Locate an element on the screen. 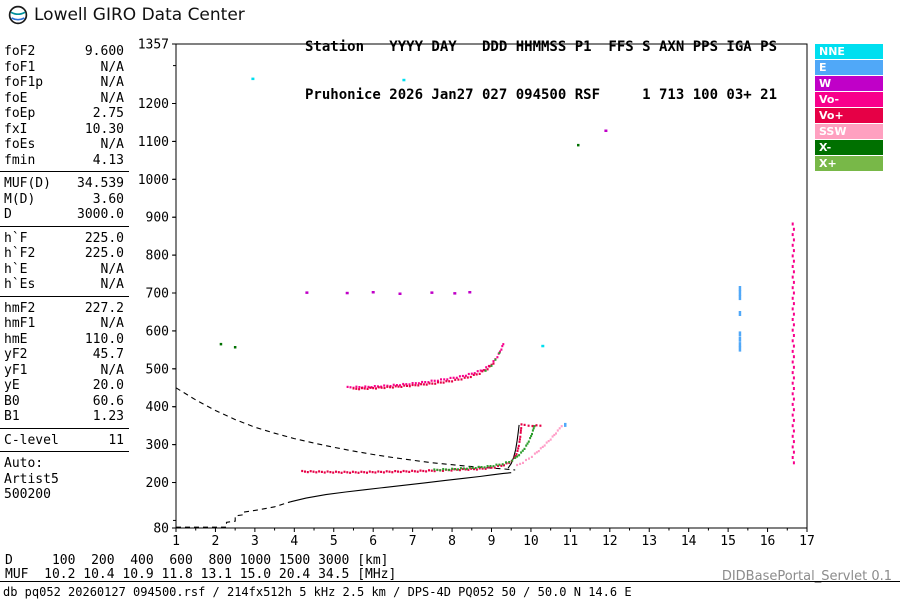  param-label: hmF2 is located at coordinates (20, 308).